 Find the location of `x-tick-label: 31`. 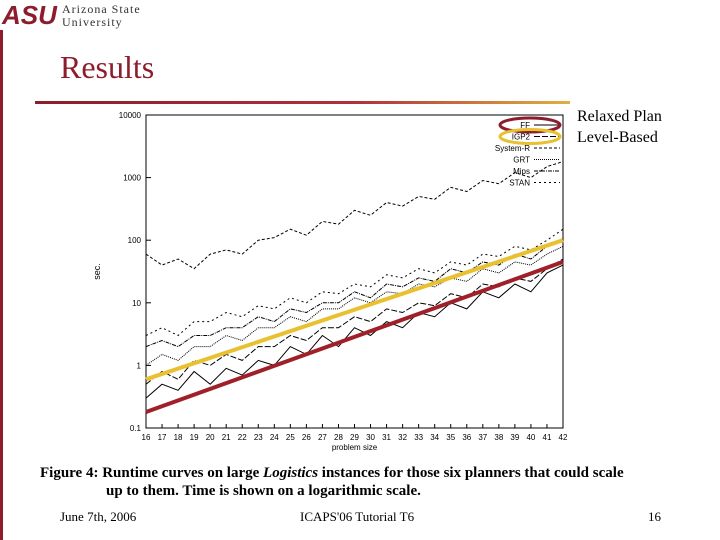

x-tick-label: 31 is located at coordinates (386, 437).